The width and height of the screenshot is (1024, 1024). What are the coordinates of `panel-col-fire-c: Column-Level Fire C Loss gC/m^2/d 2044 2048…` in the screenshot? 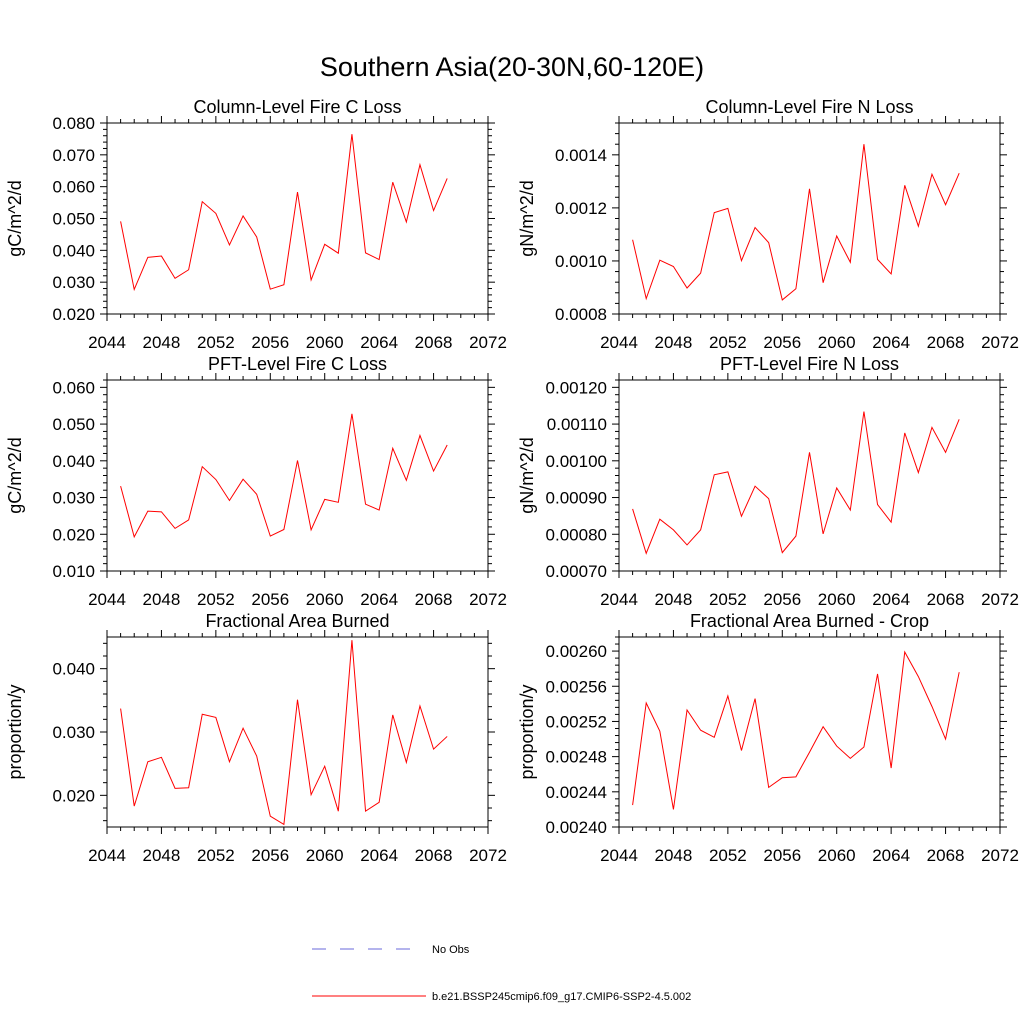 It's located at (256, 224).